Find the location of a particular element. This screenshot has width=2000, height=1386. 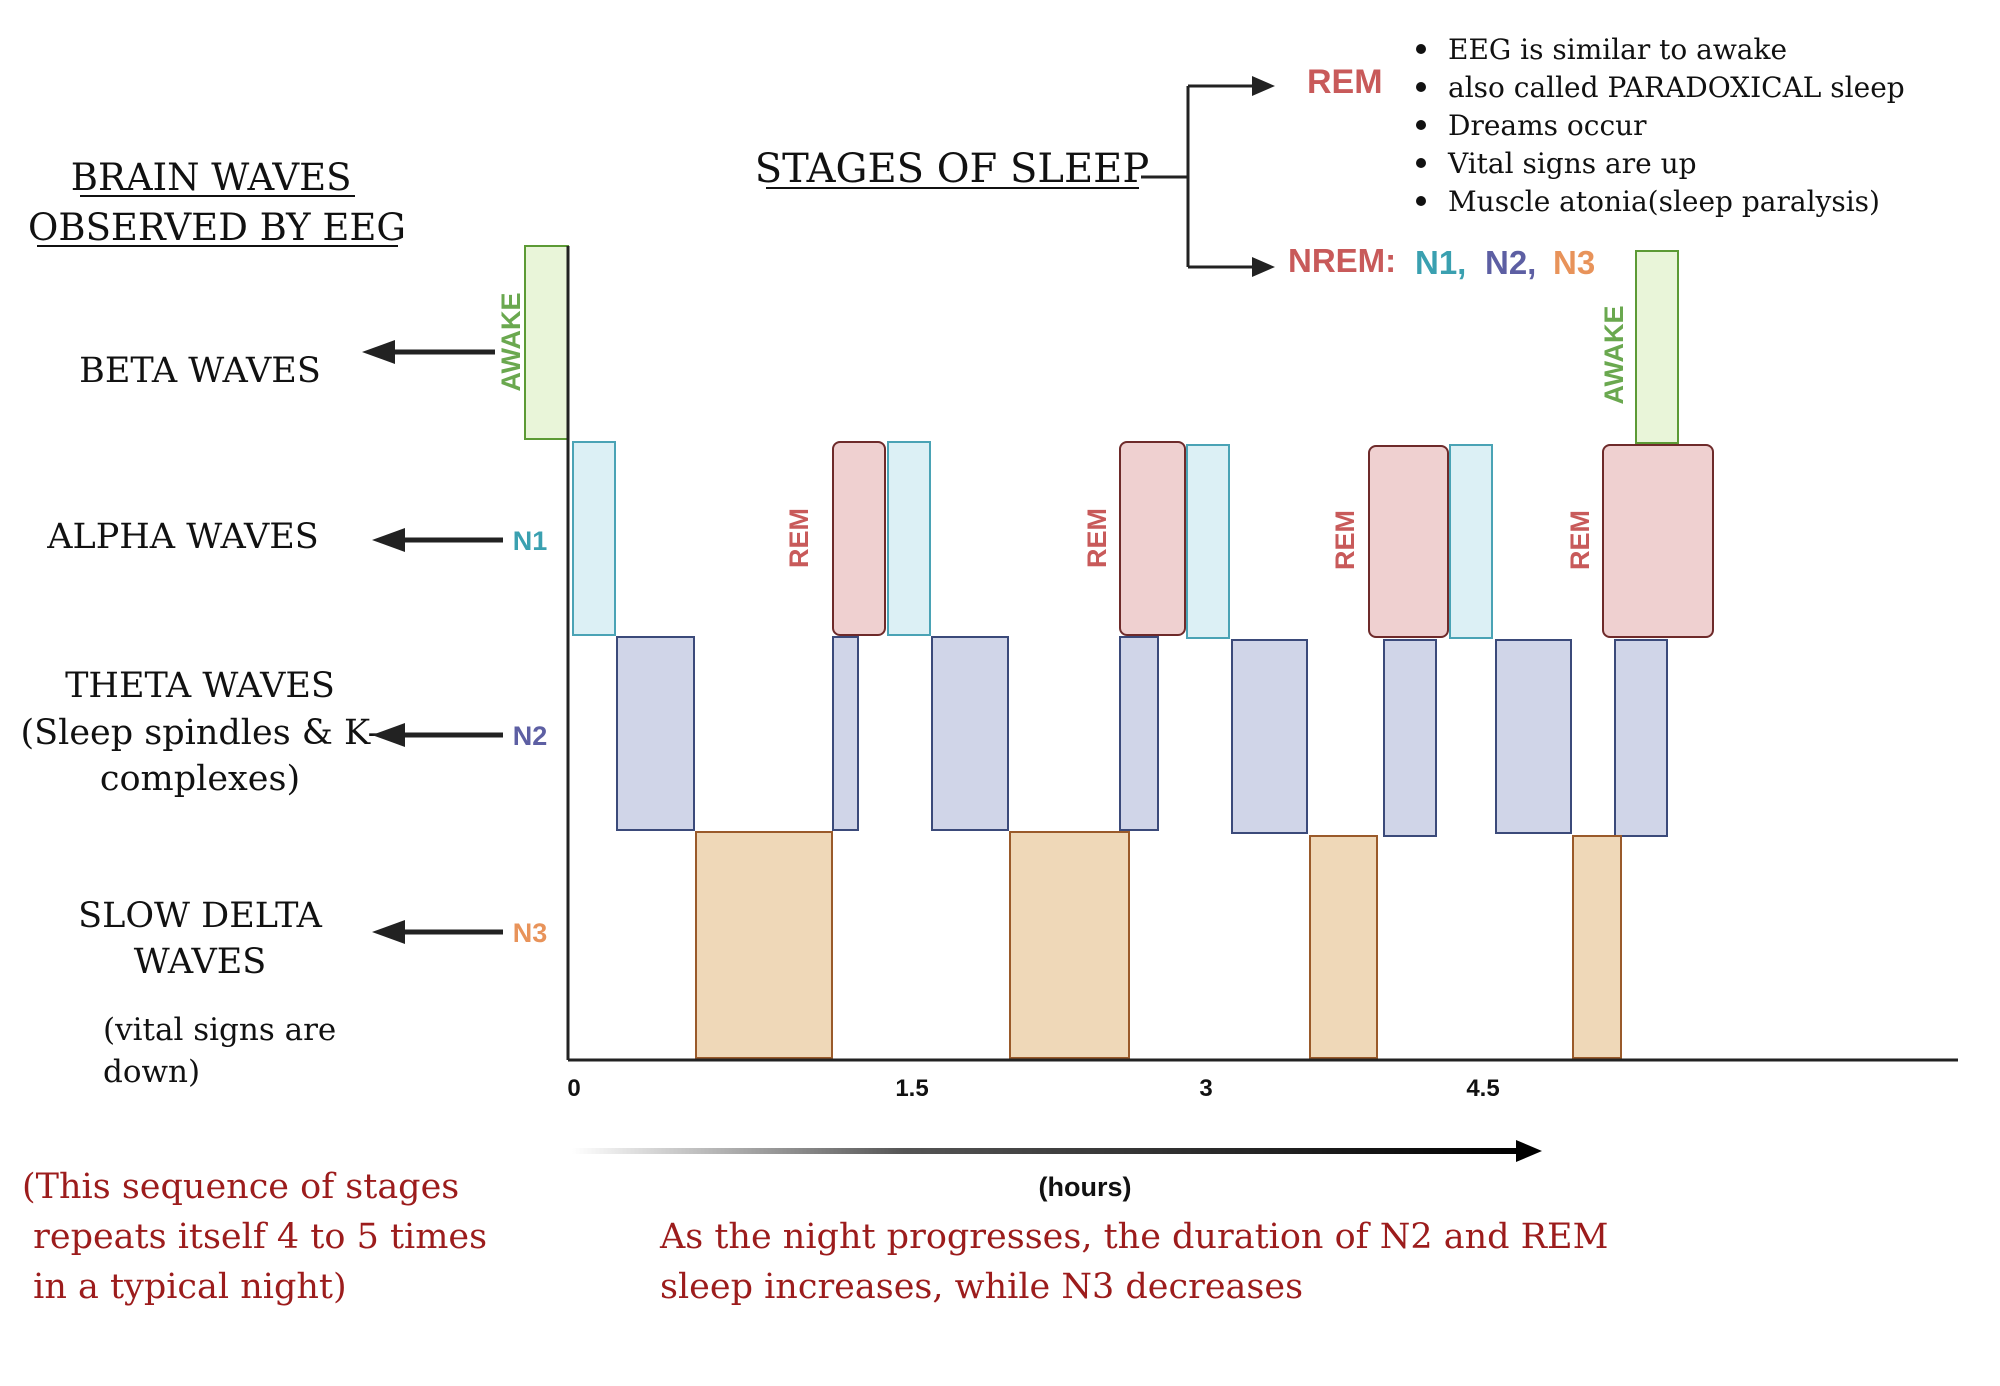

wave-arrows is located at coordinates (432, 642).